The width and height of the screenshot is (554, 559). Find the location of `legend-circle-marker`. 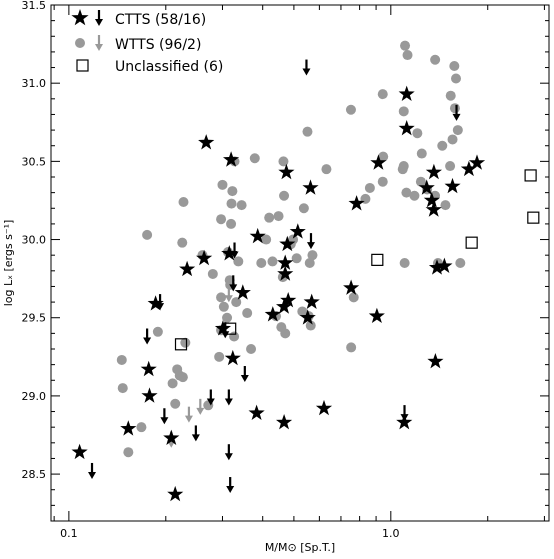

legend-circle-marker is located at coordinates (80, 43).